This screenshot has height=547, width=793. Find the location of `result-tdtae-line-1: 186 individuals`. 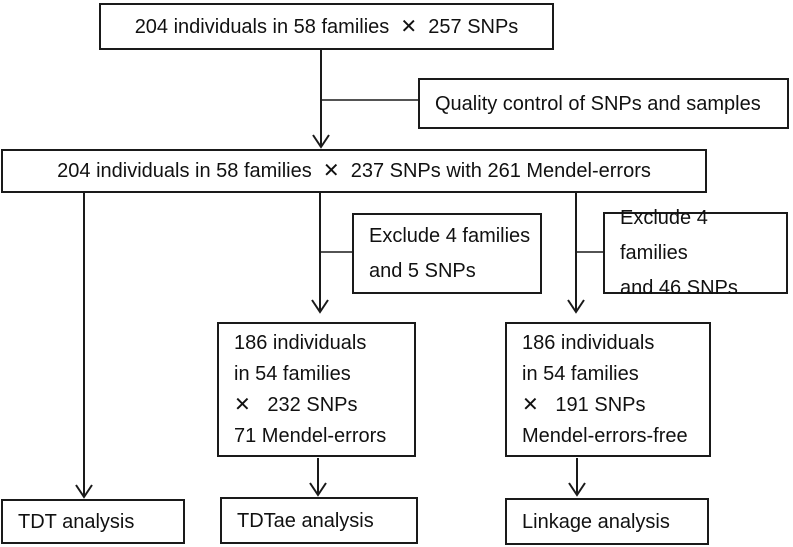

result-tdtae-line-1: 186 individuals is located at coordinates (300, 342).